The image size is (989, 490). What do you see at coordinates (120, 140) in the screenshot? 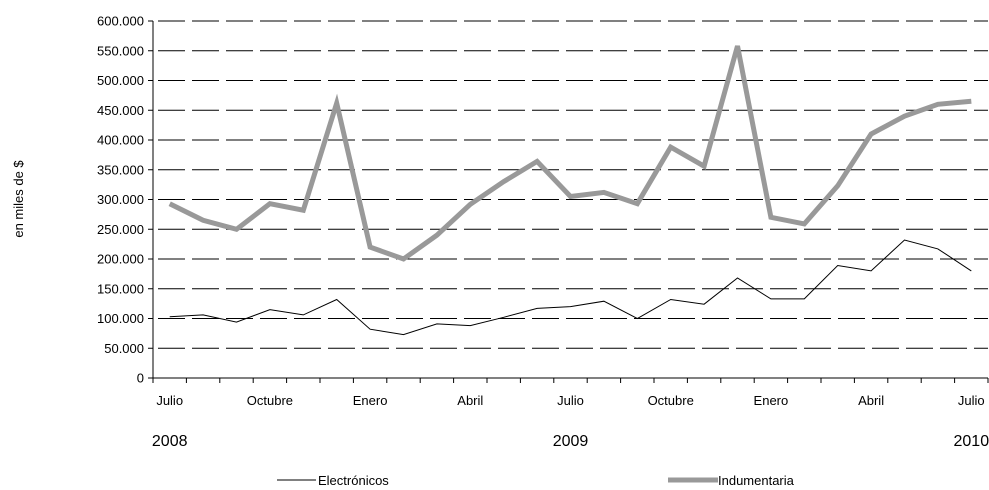
I see `y-tick-label: 400.000` at bounding box center [120, 140].